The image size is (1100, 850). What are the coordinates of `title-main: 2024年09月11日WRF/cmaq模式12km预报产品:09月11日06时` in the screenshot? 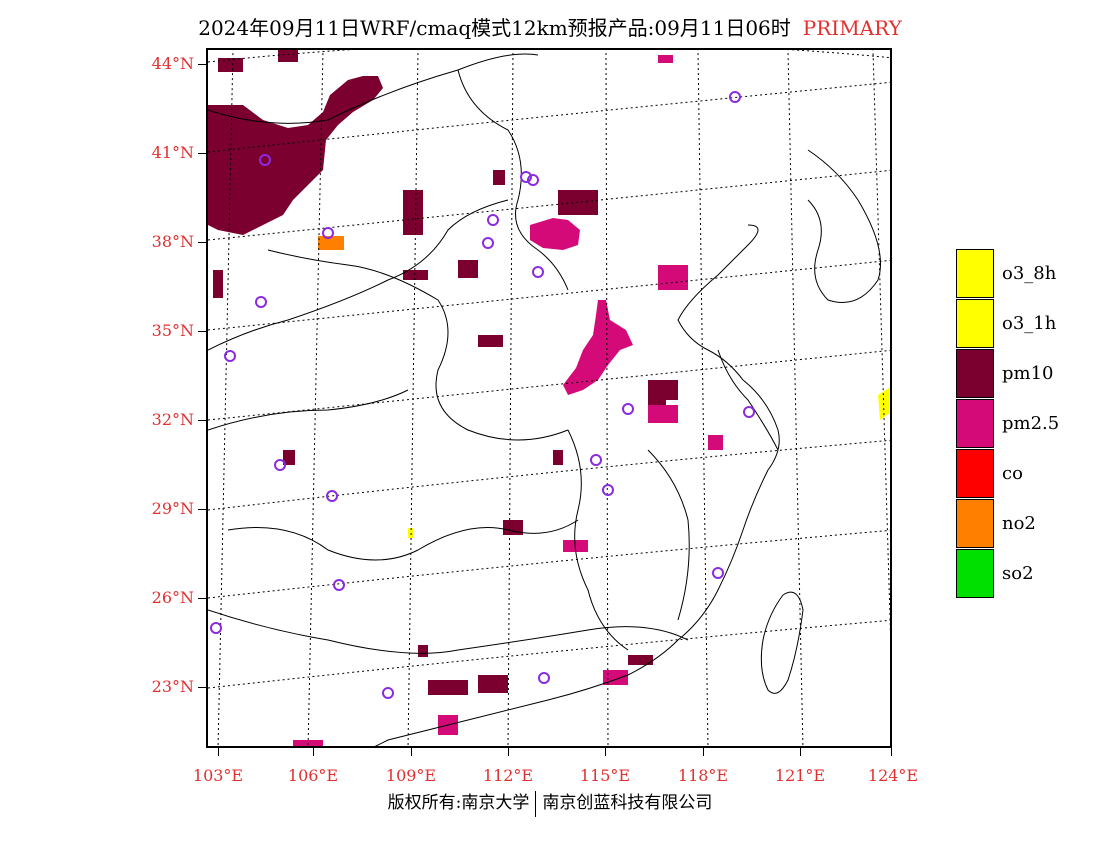 It's located at (494, 28).